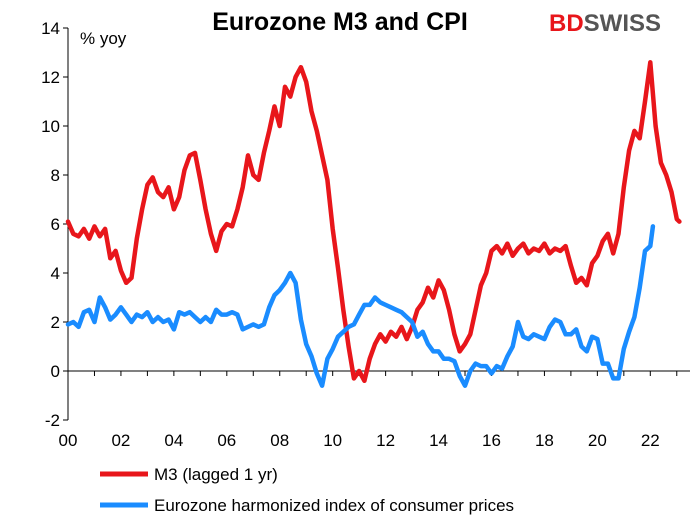 The width and height of the screenshot is (699, 529). What do you see at coordinates (173, 440) in the screenshot?
I see `x-tick-label: 04` at bounding box center [173, 440].